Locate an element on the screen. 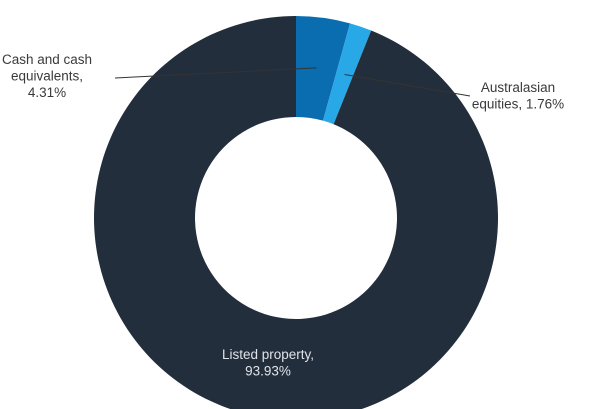 The width and height of the screenshot is (589, 409). slice-label-line: 4.31% is located at coordinates (47, 92).